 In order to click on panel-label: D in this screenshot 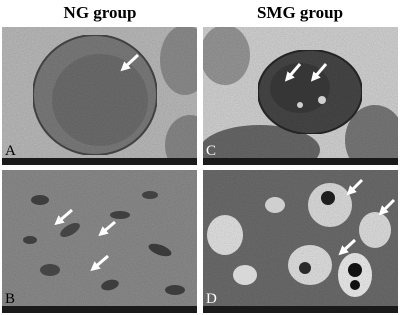, I will do `click(211, 299)`.